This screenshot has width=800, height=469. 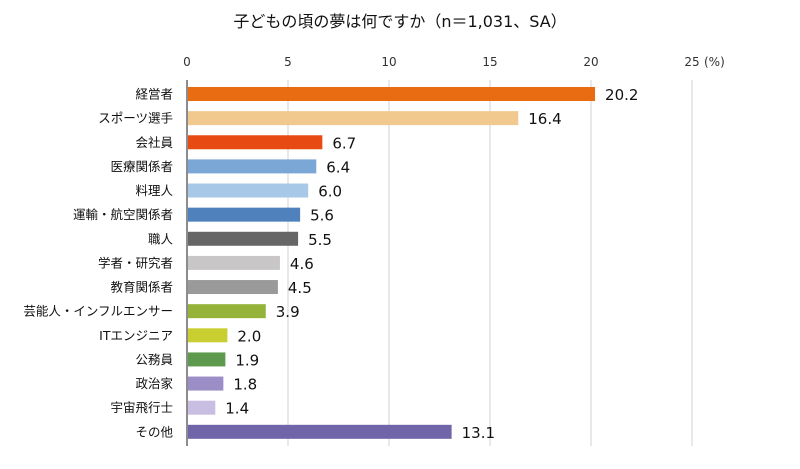 What do you see at coordinates (135, 262) in the screenshot?
I see `category-label: 学者・研究者` at bounding box center [135, 262].